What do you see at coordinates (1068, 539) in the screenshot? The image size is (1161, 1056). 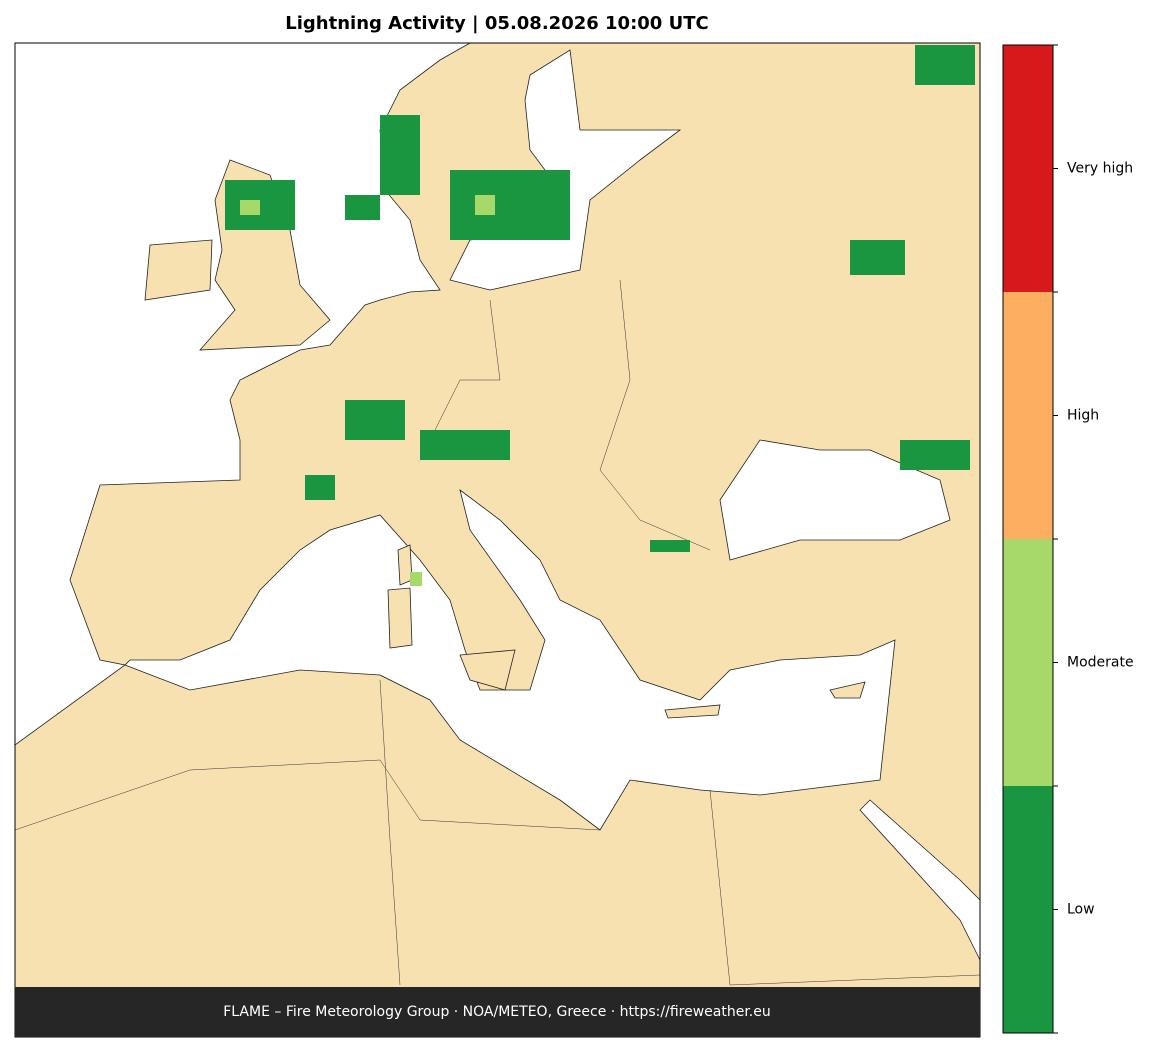 I see `colorbar: Low Moderate High Very high` at bounding box center [1068, 539].